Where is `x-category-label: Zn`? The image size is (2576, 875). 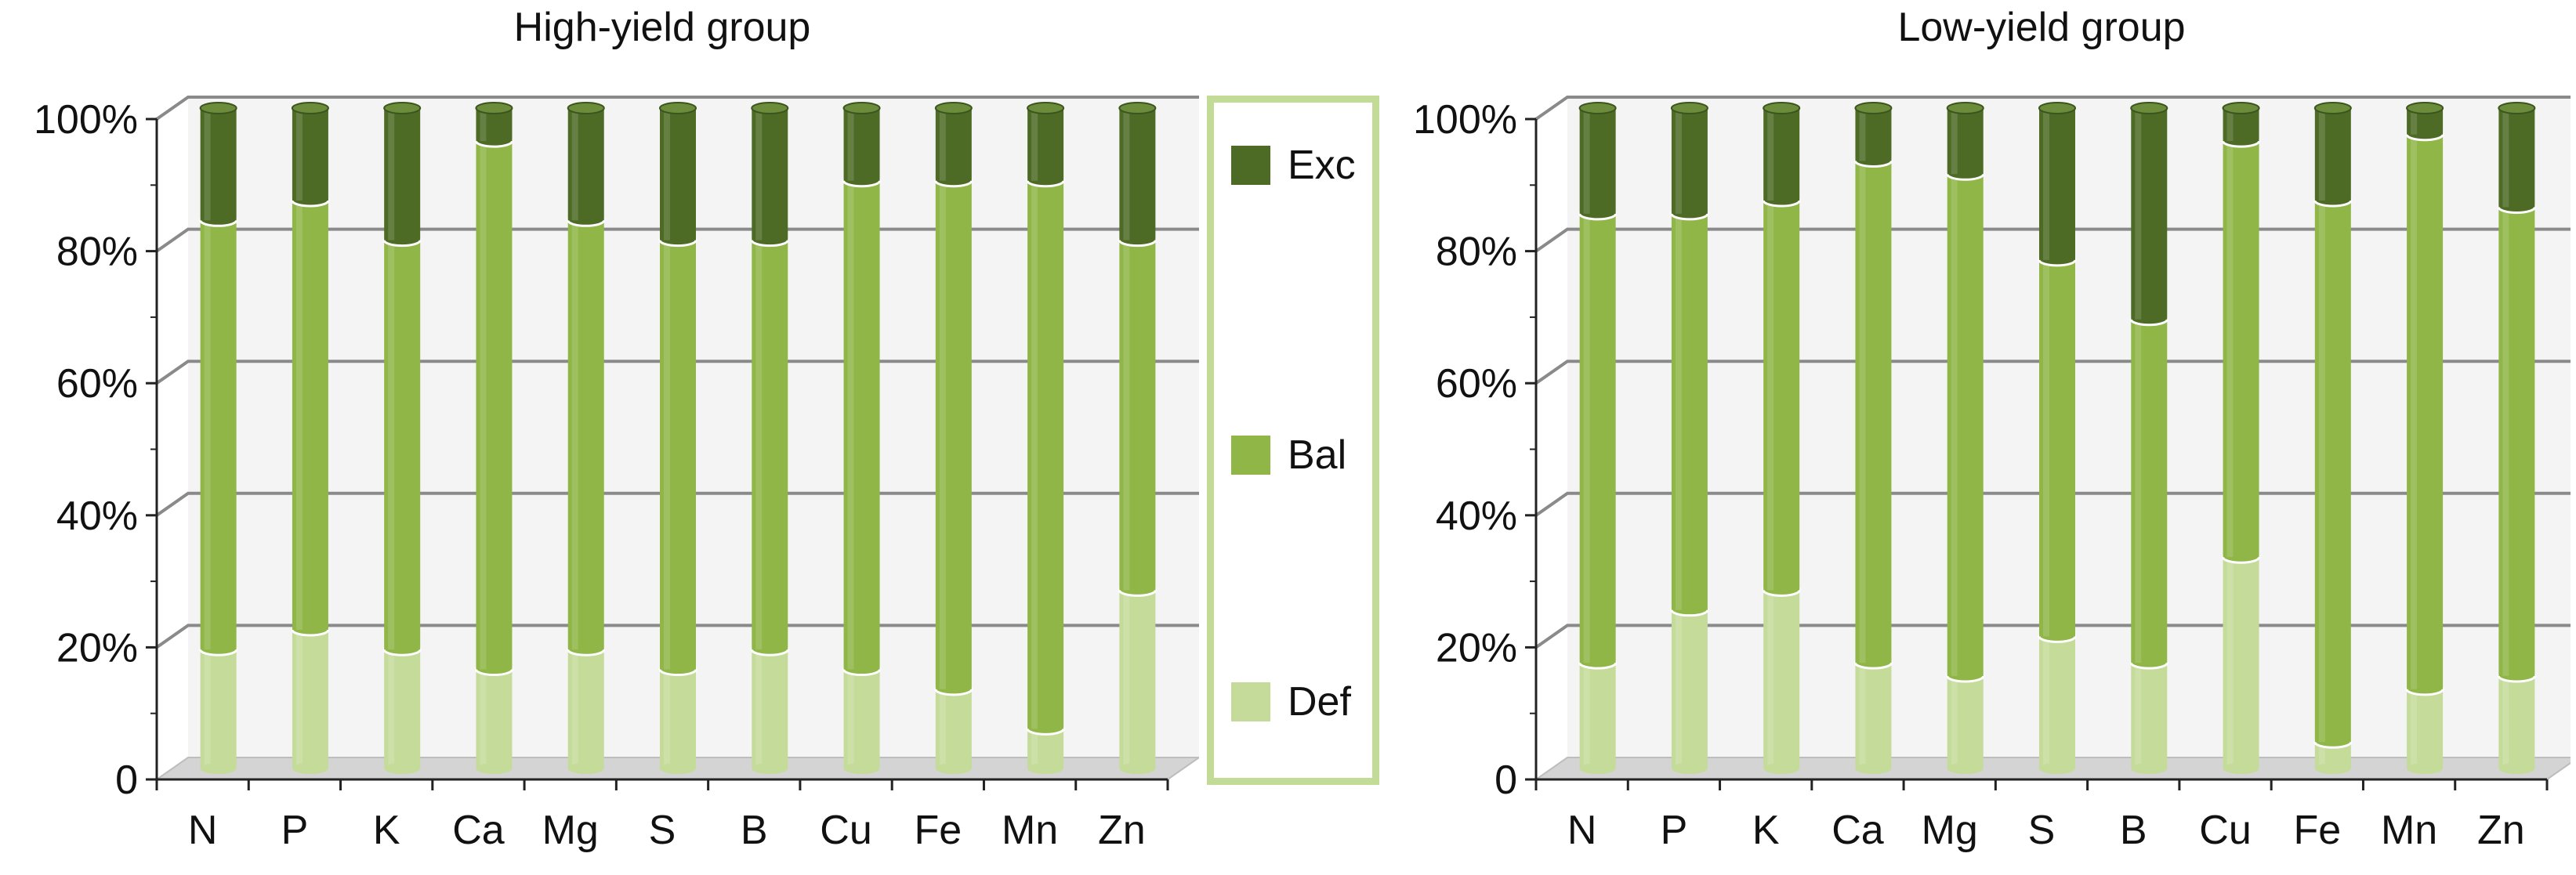
x-category-label: Zn is located at coordinates (1122, 830).